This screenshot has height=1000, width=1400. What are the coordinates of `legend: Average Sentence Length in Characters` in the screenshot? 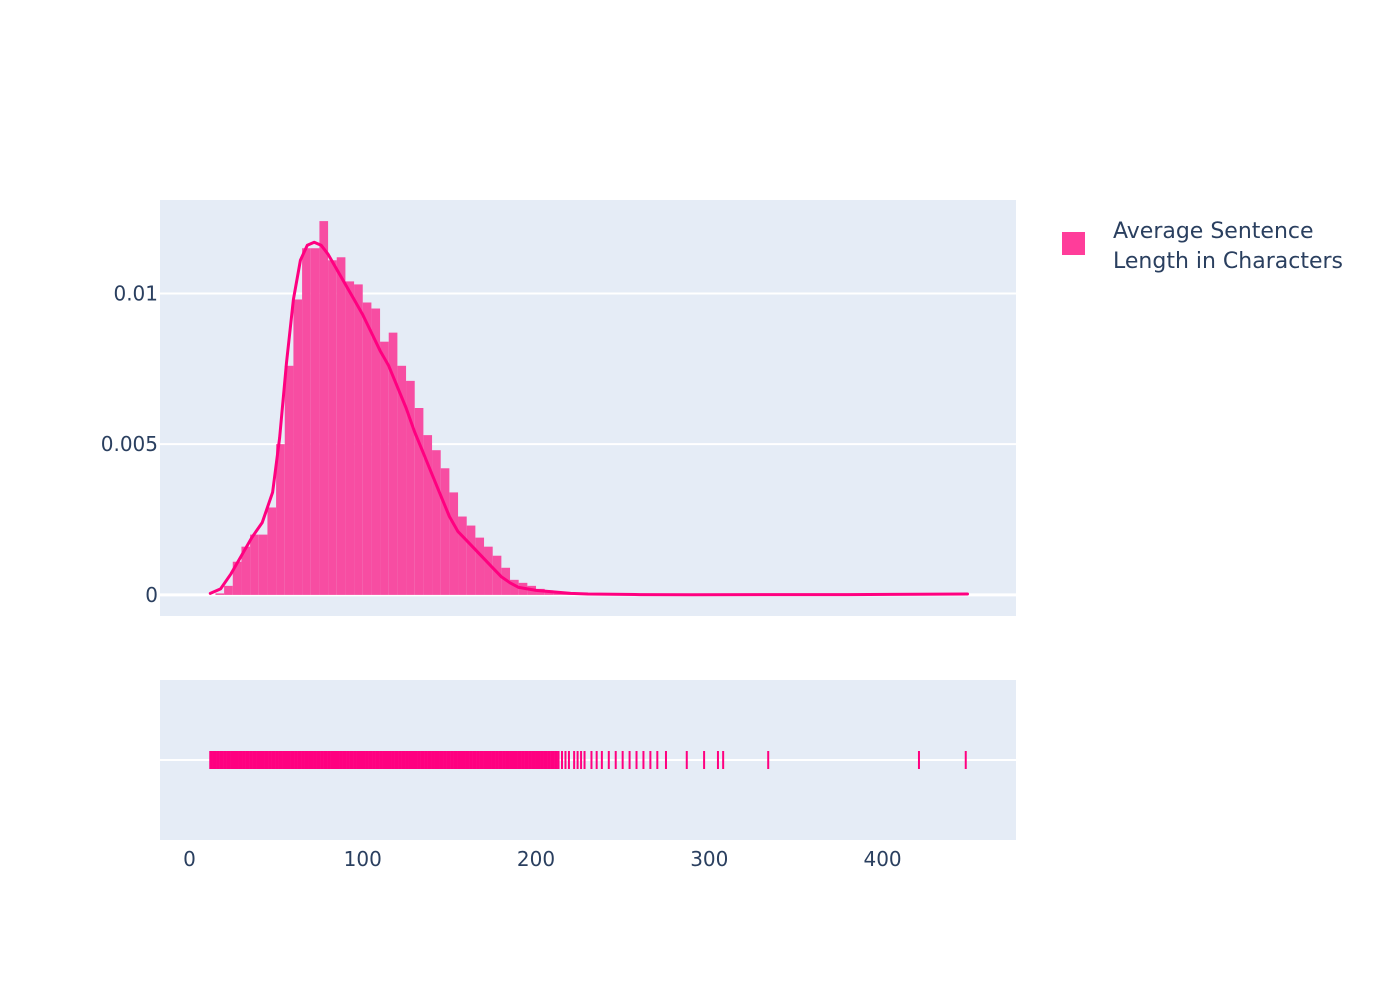 It's located at (1202, 246).